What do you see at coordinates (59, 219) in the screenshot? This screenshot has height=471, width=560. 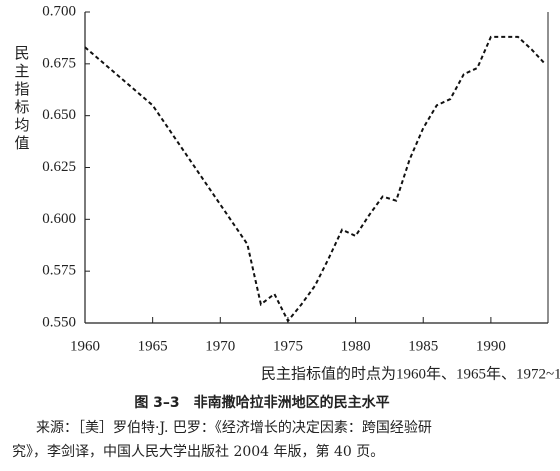 I see `y-tick-label: 0.600` at bounding box center [59, 219].